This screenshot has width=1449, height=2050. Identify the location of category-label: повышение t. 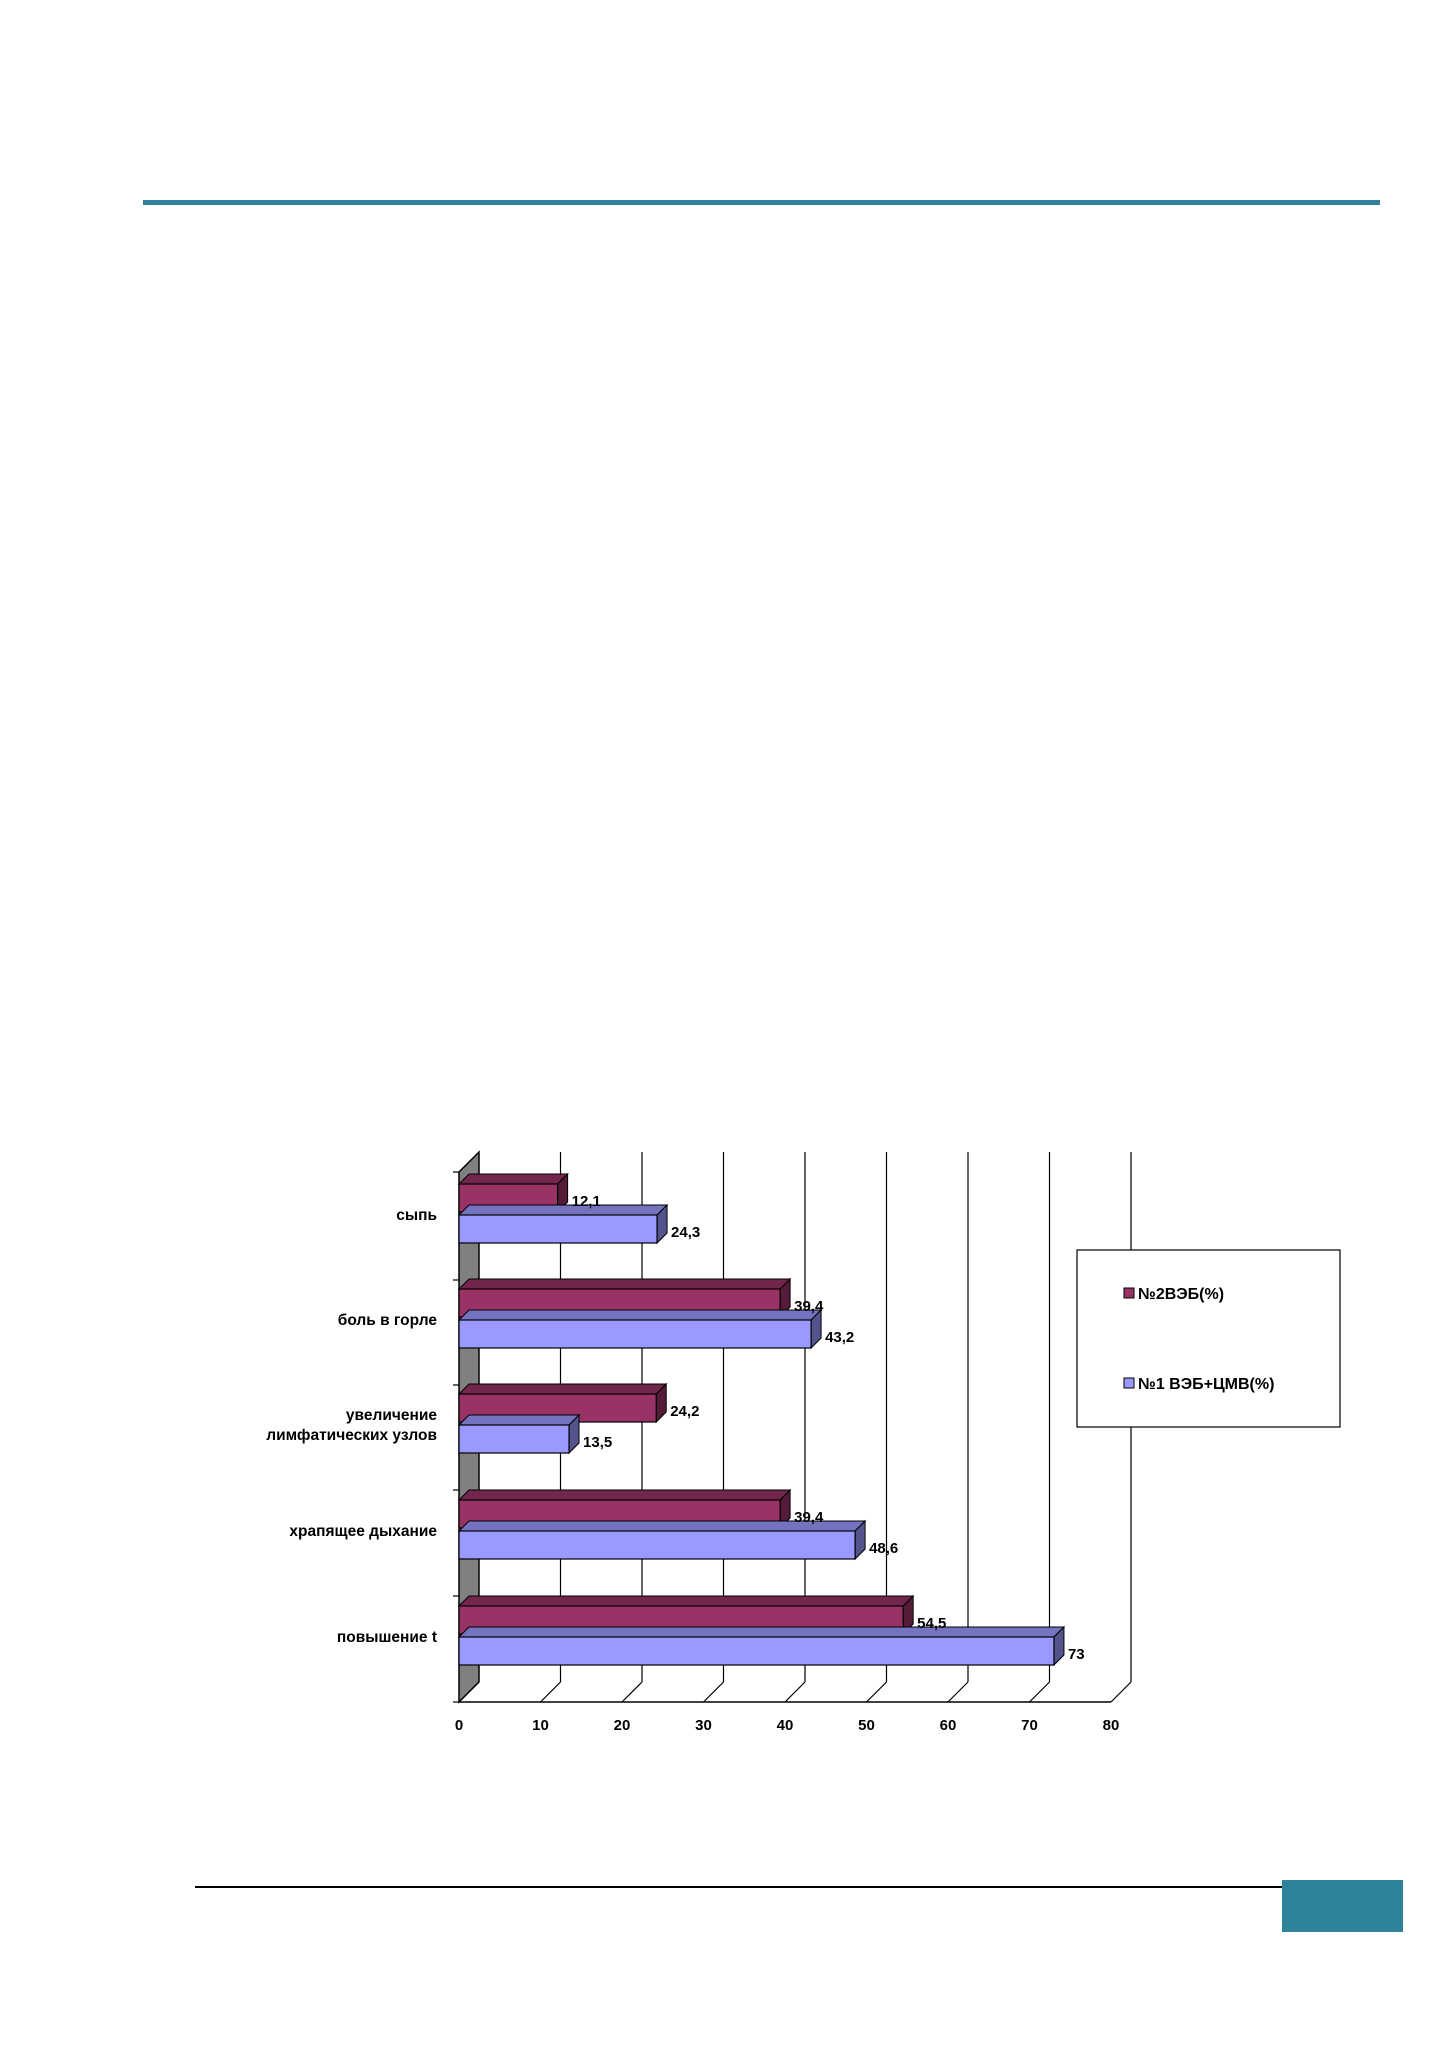
(387, 1637).